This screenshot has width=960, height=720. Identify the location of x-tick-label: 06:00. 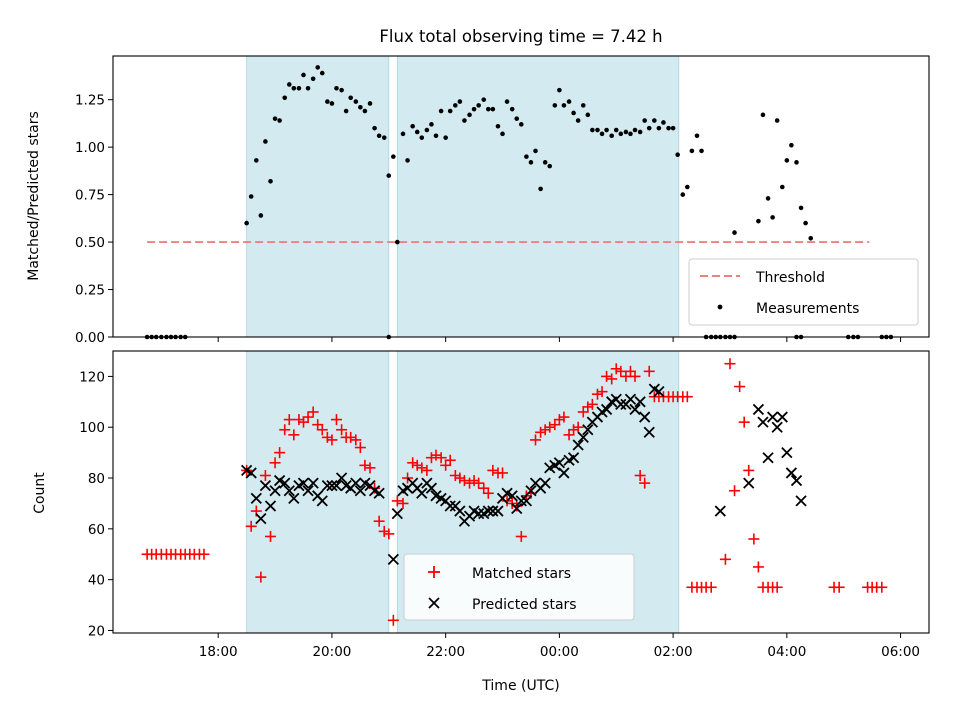
(900, 652).